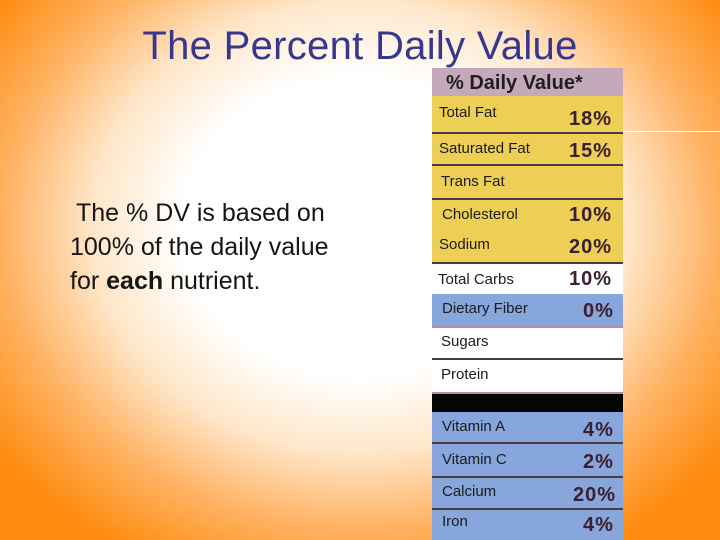 The width and height of the screenshot is (720, 540). I want to click on nutrient-row-dietary-fiber: Dietary Fiber, so click(527, 310).